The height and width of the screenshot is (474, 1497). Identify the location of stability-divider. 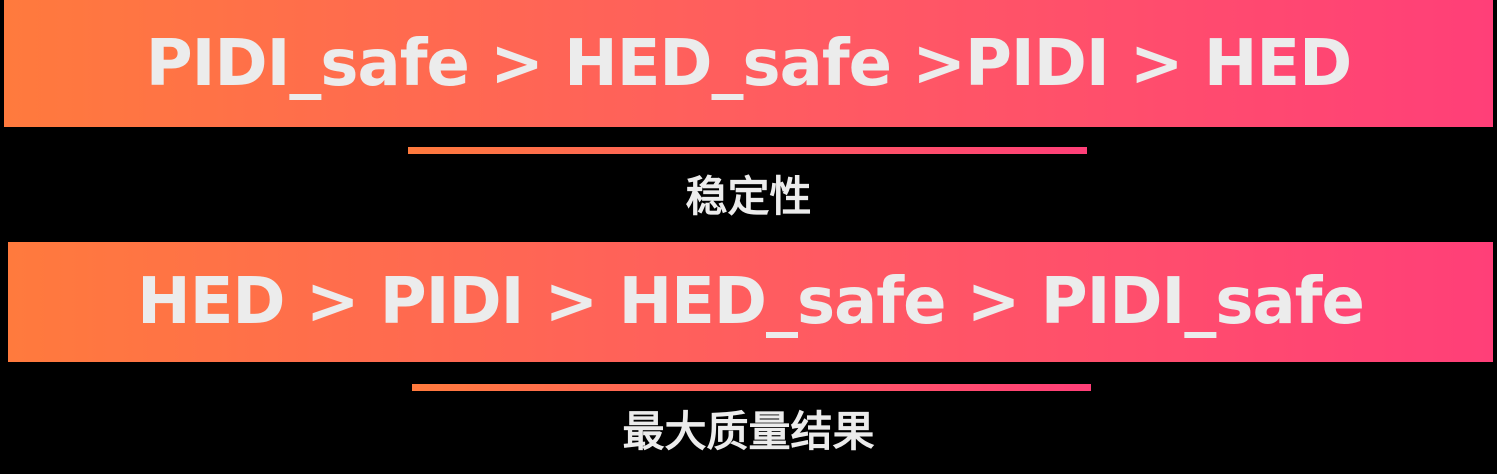
(747, 150).